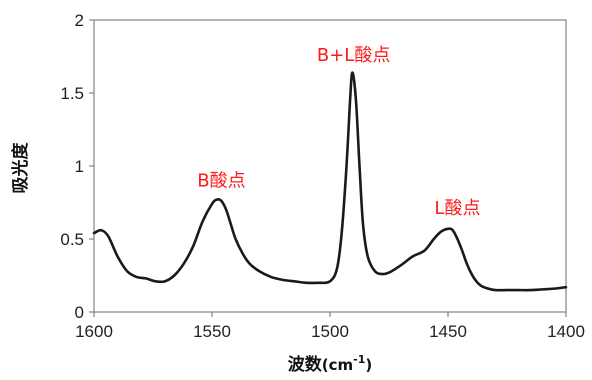 The height and width of the screenshot is (380, 592). What do you see at coordinates (79, 166) in the screenshot?
I see `y-tick-label: 1` at bounding box center [79, 166].